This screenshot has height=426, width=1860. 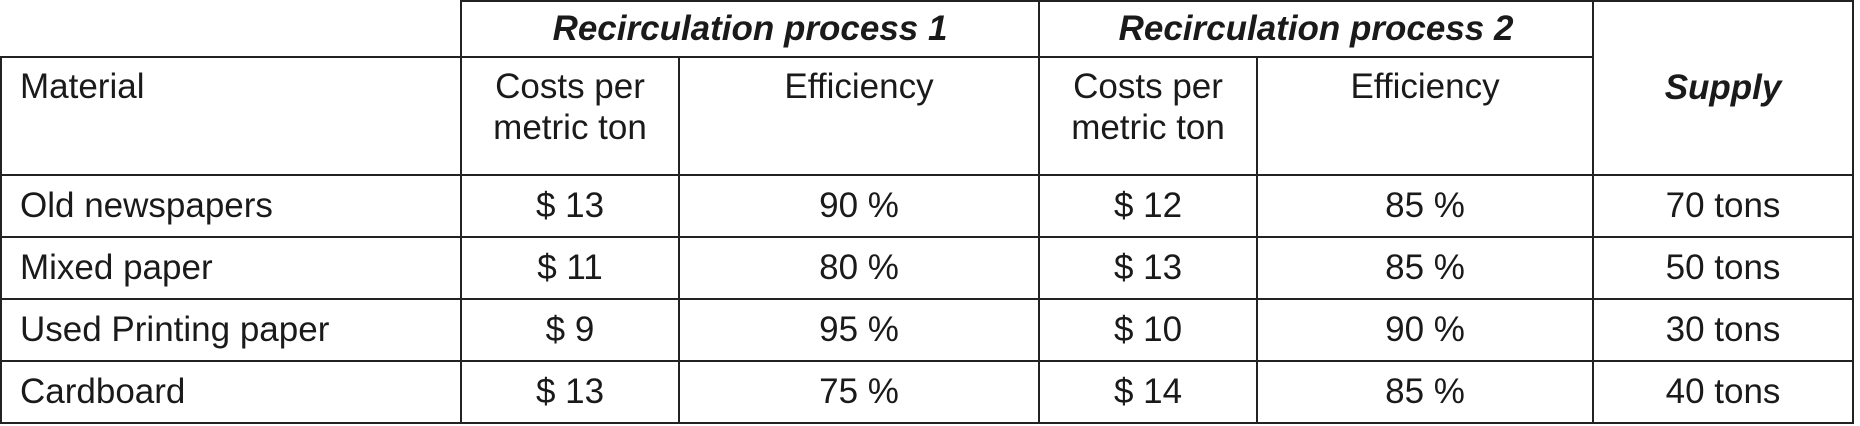 I want to click on supply-header: Supply, so click(x=1723, y=88).